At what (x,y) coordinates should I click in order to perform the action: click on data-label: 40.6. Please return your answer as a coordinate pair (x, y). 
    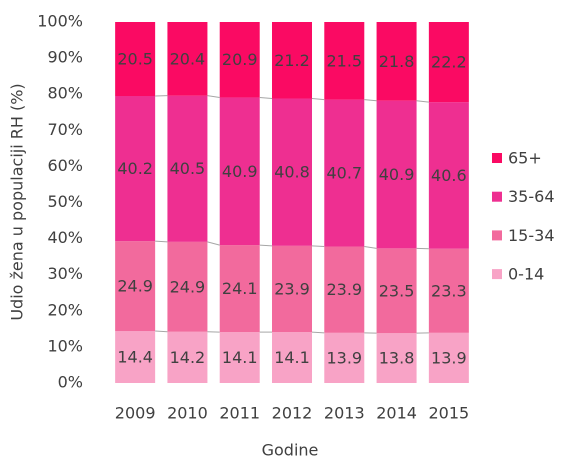
    Looking at the image, I should click on (449, 175).